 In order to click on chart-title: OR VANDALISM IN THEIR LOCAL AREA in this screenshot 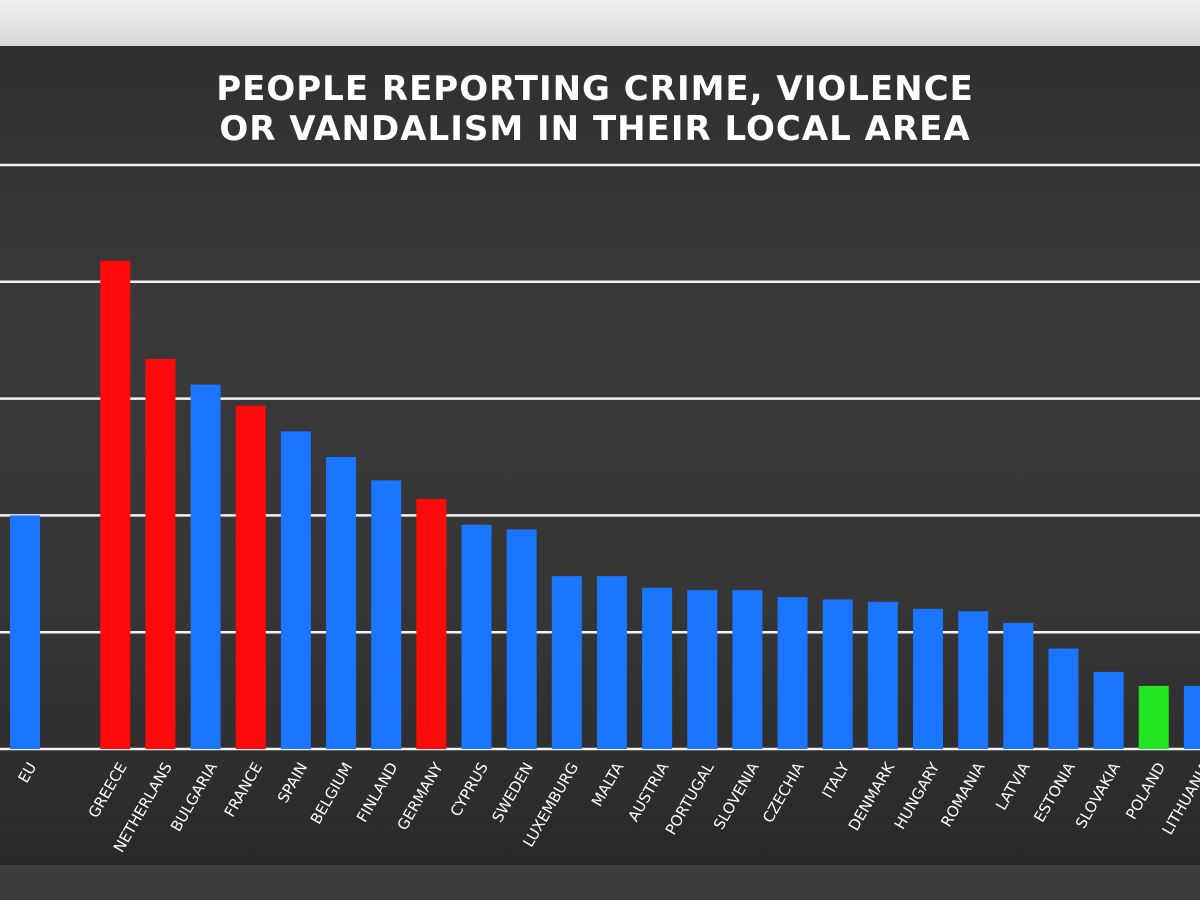, I will do `click(594, 129)`.